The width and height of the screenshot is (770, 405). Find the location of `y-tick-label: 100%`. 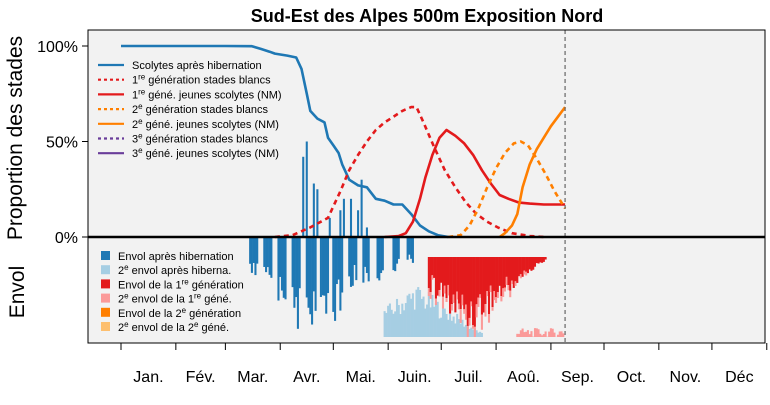

y-tick-label: 100% is located at coordinates (57, 47).